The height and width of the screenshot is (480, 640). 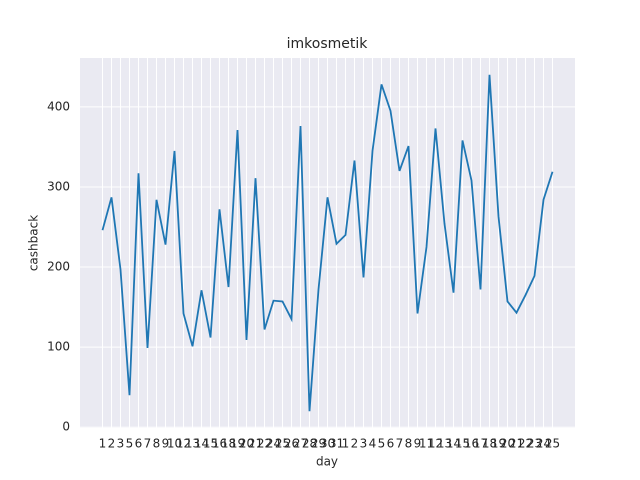 I want to click on x-tick-label: 23, so click(x=534, y=444).